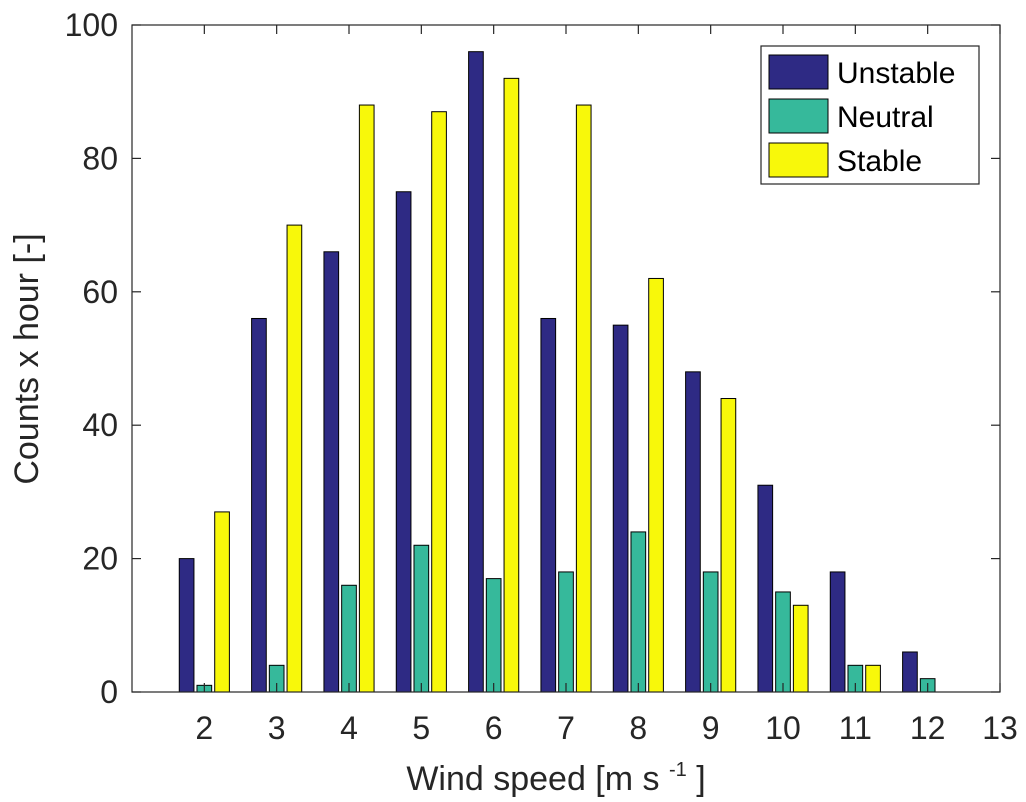 This screenshot has height=802, width=1026. Describe the element at coordinates (532, 779) in the screenshot. I see `x-axis-title-main: Wind speed [m s` at that location.